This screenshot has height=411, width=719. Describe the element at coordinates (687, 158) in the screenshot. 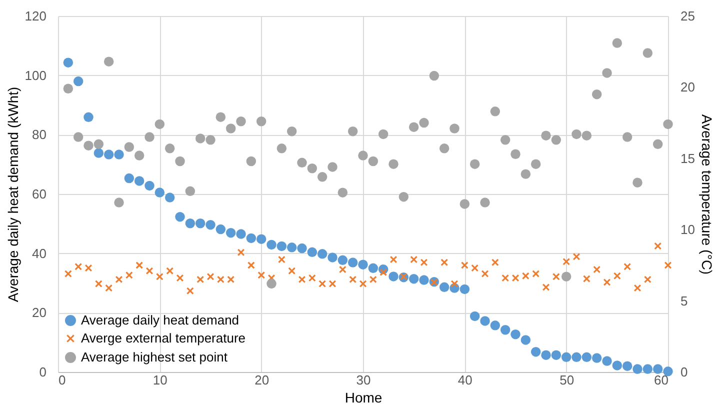

I see `y2-tick-label: 15` at that location.